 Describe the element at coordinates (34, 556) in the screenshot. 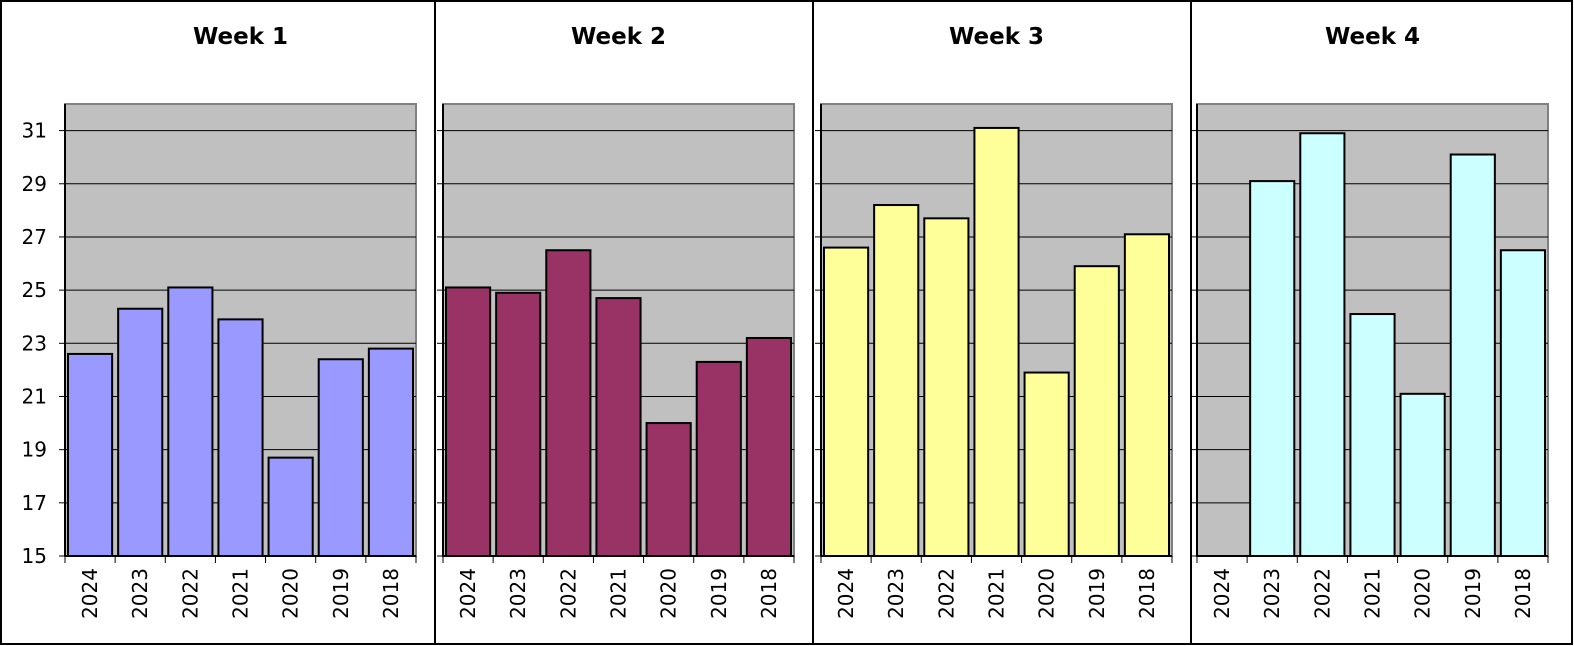

I see `y-tick-label: 15` at that location.